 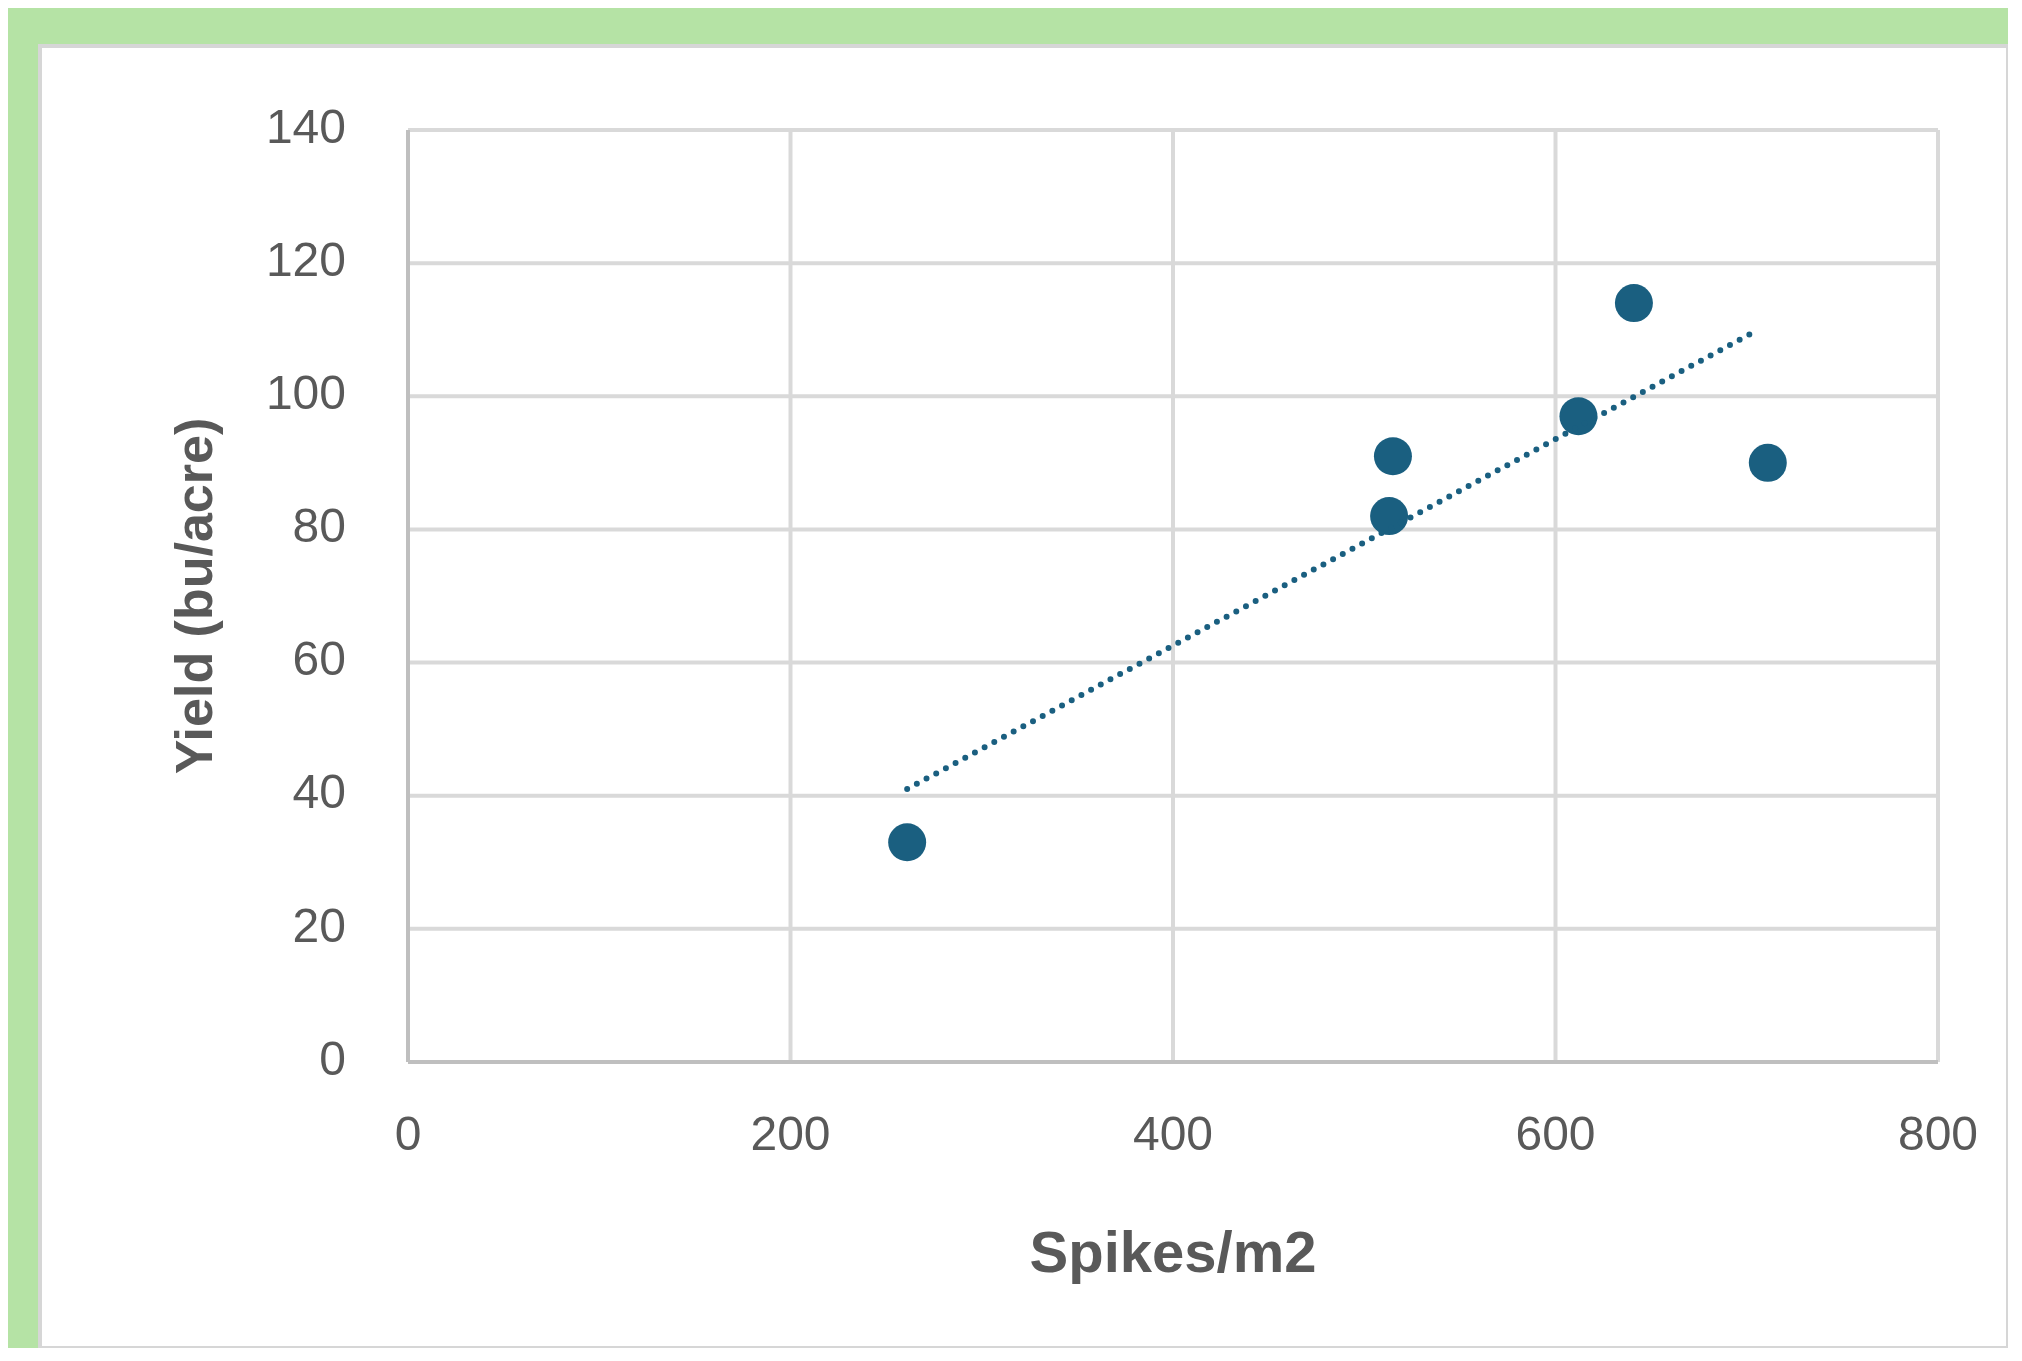 I want to click on y-tick-label: 140, so click(x=305, y=126).